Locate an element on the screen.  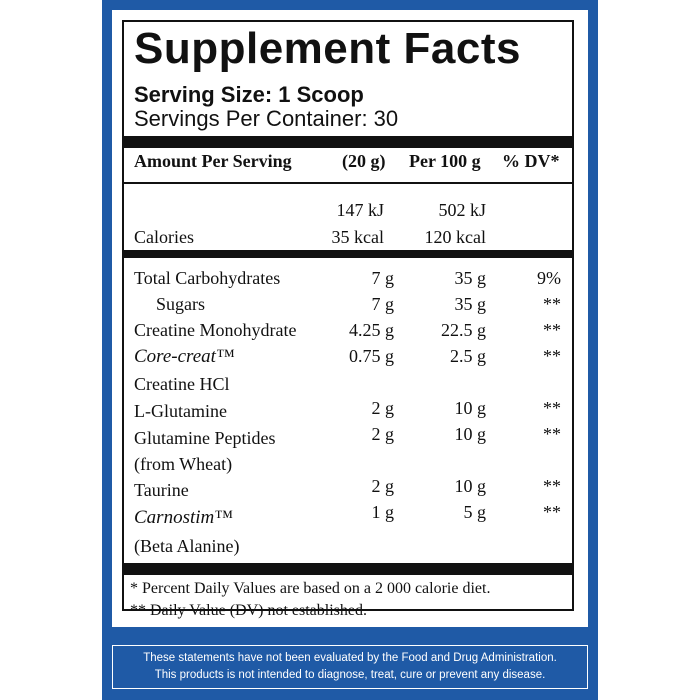
serving-size: Serving Size: 1 Scoop is located at coordinates (249, 94).